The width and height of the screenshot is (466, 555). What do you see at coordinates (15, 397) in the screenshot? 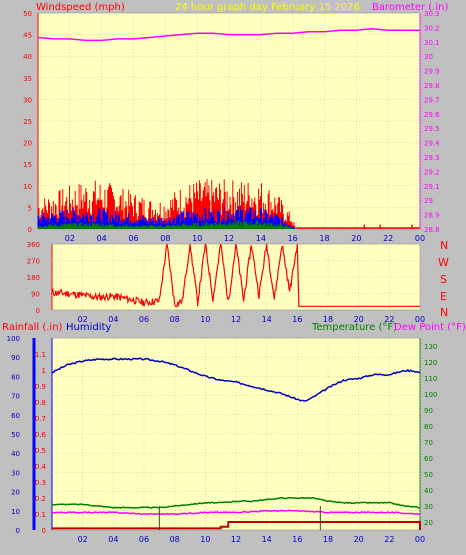
I see `humidity-tick-label: 70` at bounding box center [15, 397].